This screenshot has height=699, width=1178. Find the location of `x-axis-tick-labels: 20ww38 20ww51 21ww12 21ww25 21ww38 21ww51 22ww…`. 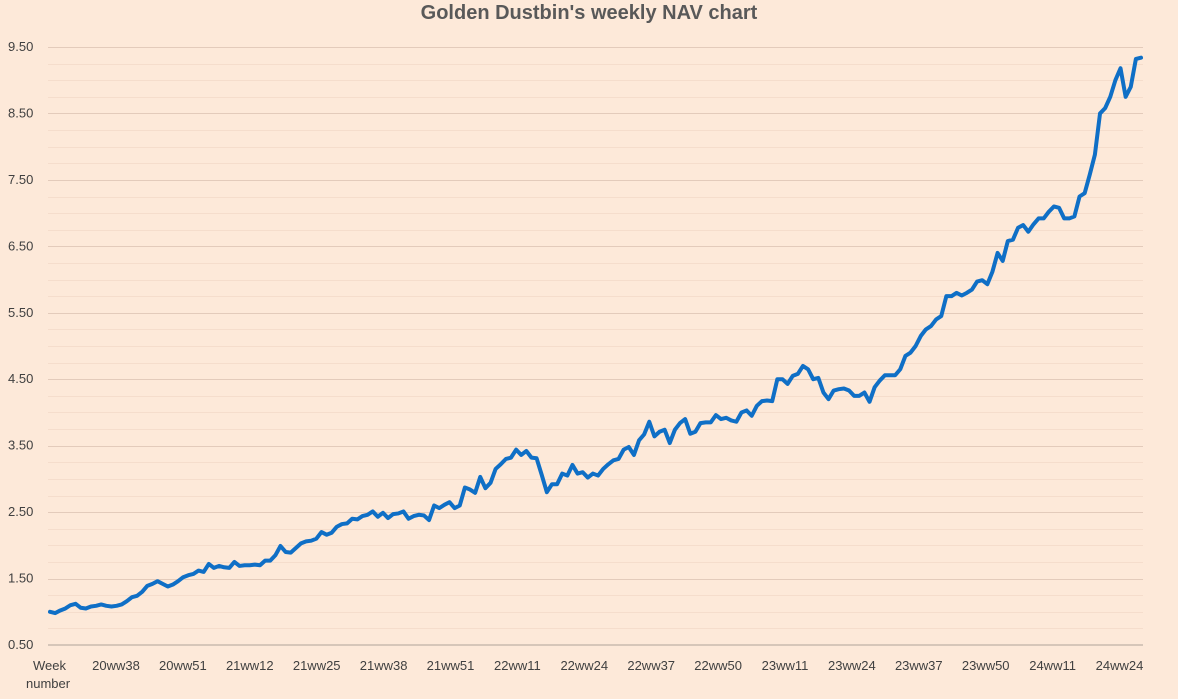

x-axis-tick-labels: 20ww38 20ww51 21ww12 21ww25 21ww38 21ww51 22ww… is located at coordinates (617, 665).